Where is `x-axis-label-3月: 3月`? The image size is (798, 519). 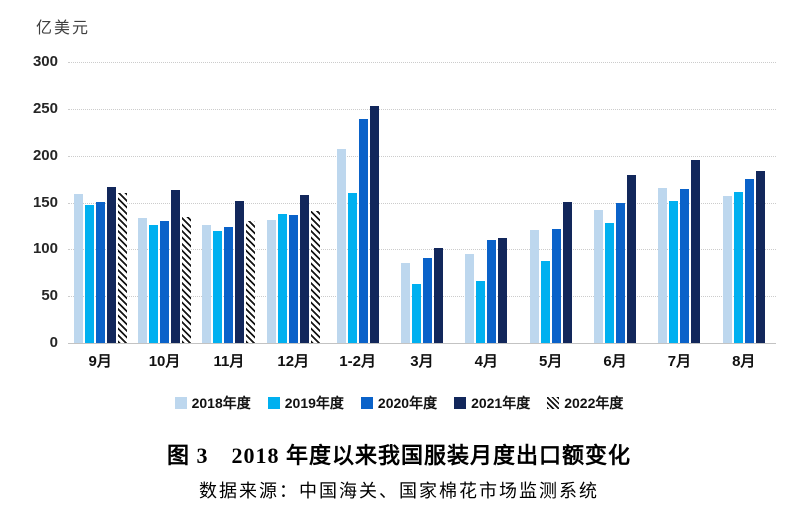 x-axis-label-3月: 3月 is located at coordinates (422, 361).